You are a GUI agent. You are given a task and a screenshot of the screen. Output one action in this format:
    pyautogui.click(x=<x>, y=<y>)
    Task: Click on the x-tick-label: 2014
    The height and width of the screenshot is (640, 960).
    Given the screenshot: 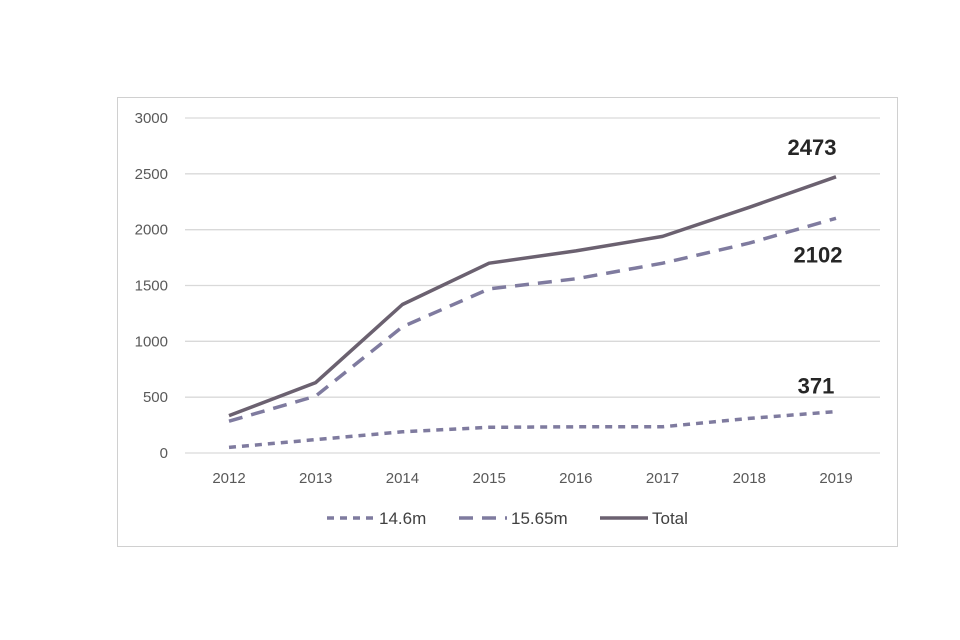 What is the action you would take?
    pyautogui.click(x=402, y=478)
    